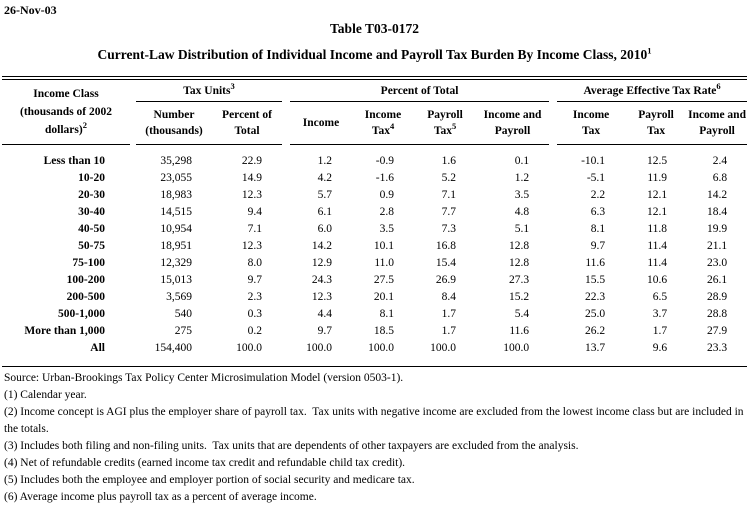 The width and height of the screenshot is (749, 508). What do you see at coordinates (519, 280) in the screenshot?
I see `cell-value: 27.3` at bounding box center [519, 280].